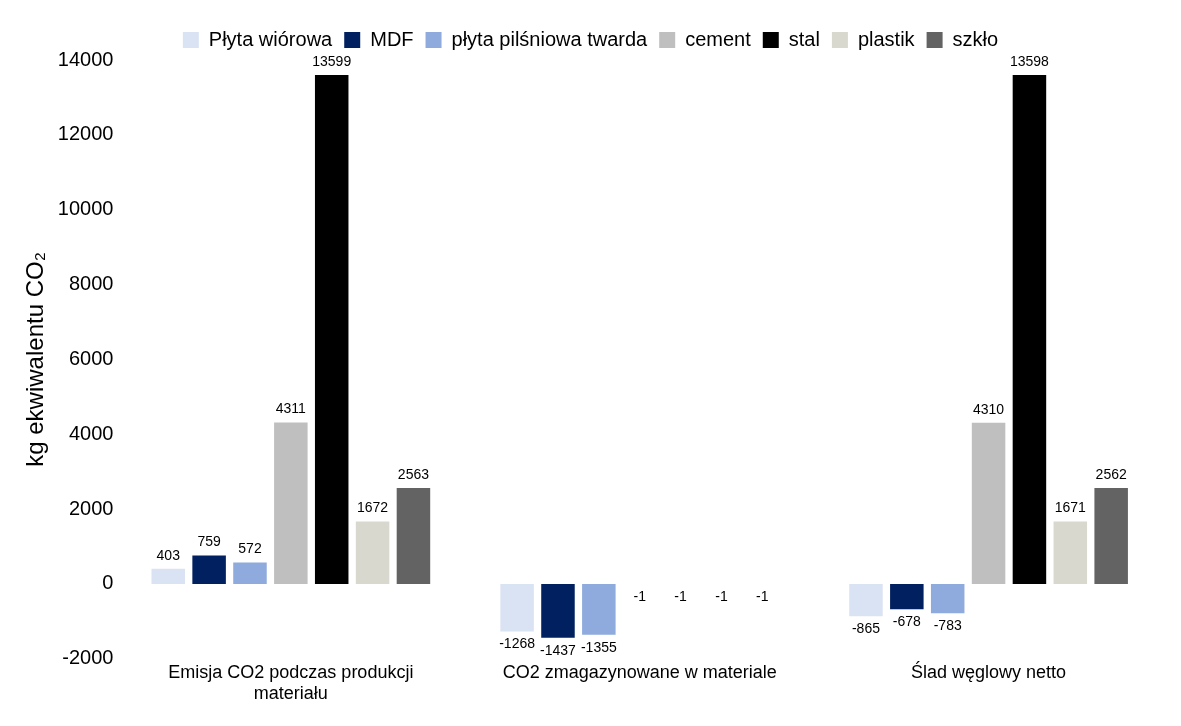 The image size is (1181, 726). Describe the element at coordinates (517, 643) in the screenshot. I see `data-label: -1268` at that location.